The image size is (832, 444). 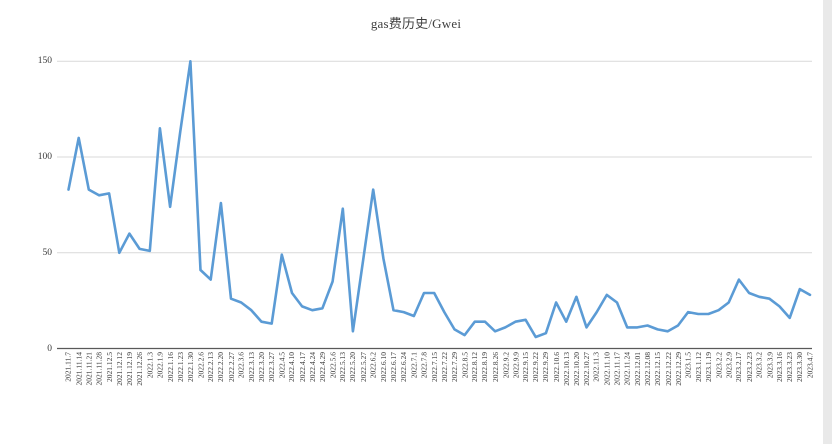 What do you see at coordinates (47, 252) in the screenshot?
I see `y-tick-label: 50` at bounding box center [47, 252].